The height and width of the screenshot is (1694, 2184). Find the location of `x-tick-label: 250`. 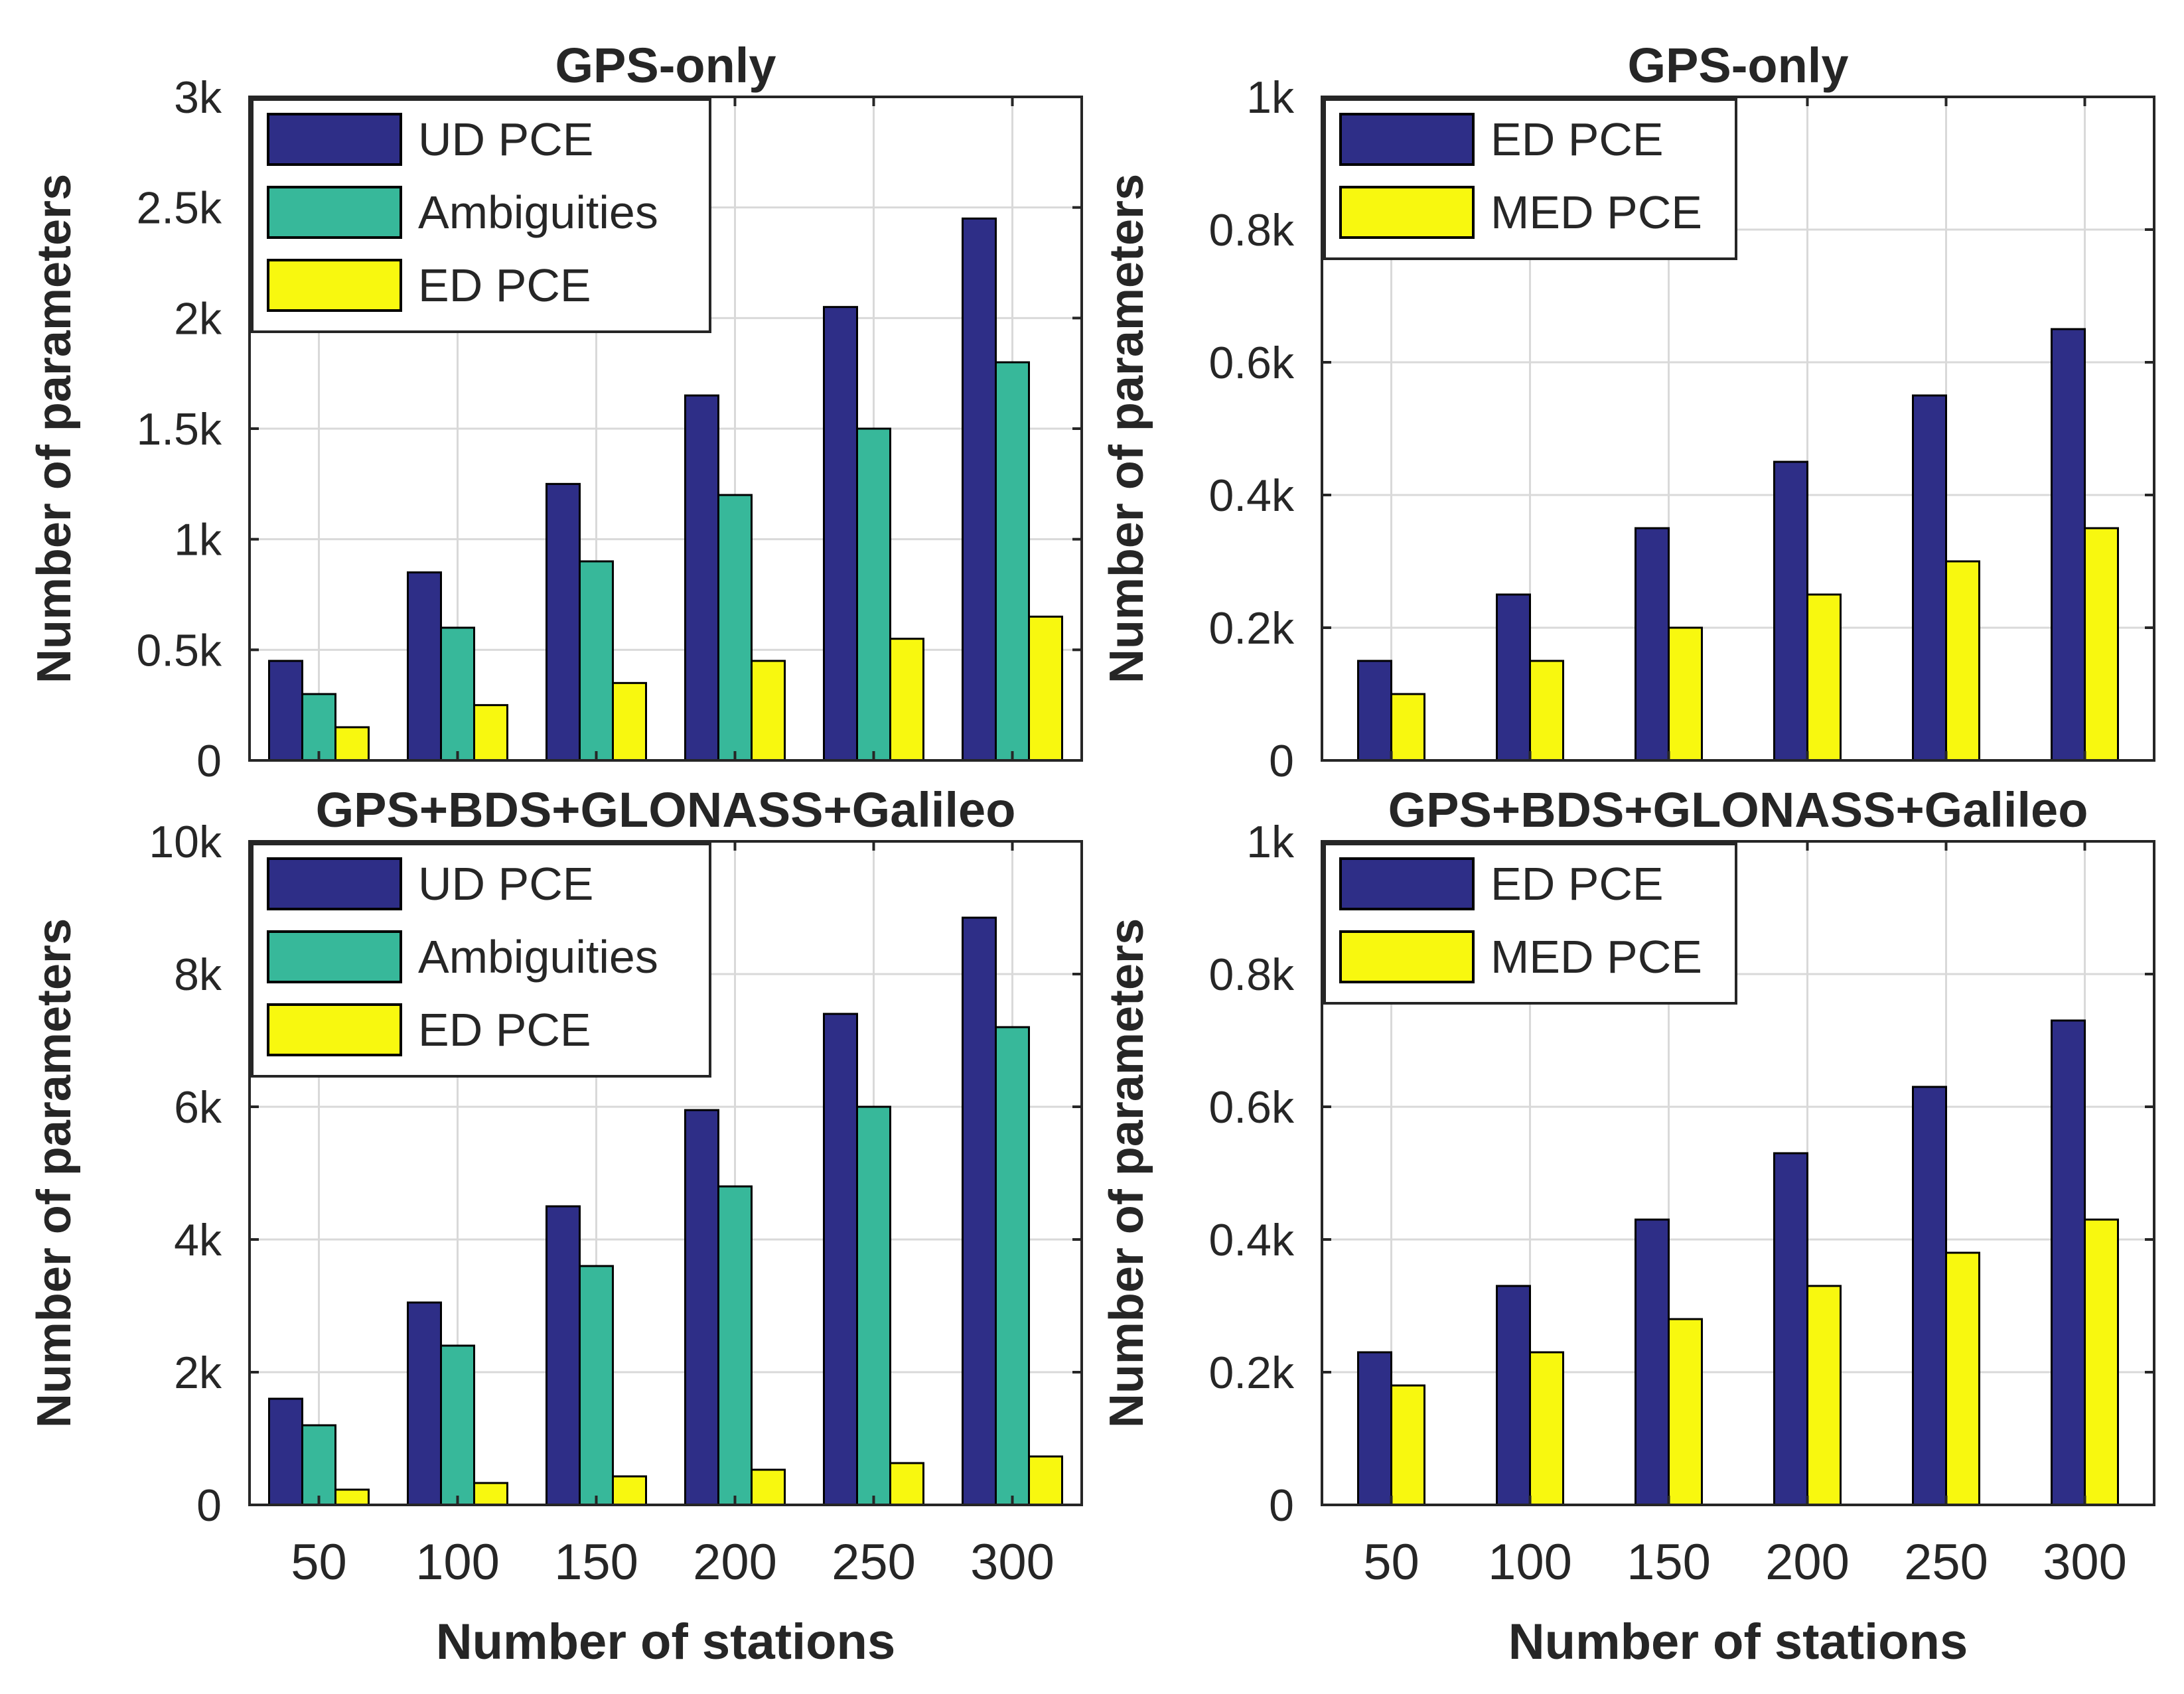

x-tick-label: 250 is located at coordinates (1946, 1562).